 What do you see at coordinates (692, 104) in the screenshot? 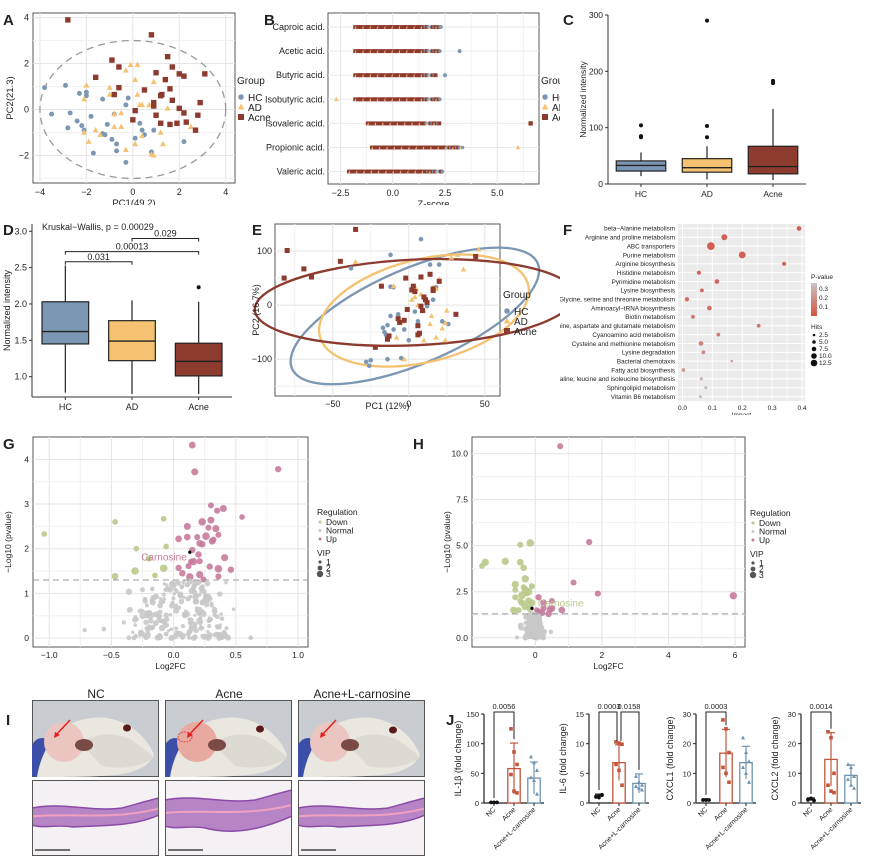
I see `panel-c-chart: 0 100 200 300 HC AD Acne Normalized intensity` at bounding box center [692, 104].